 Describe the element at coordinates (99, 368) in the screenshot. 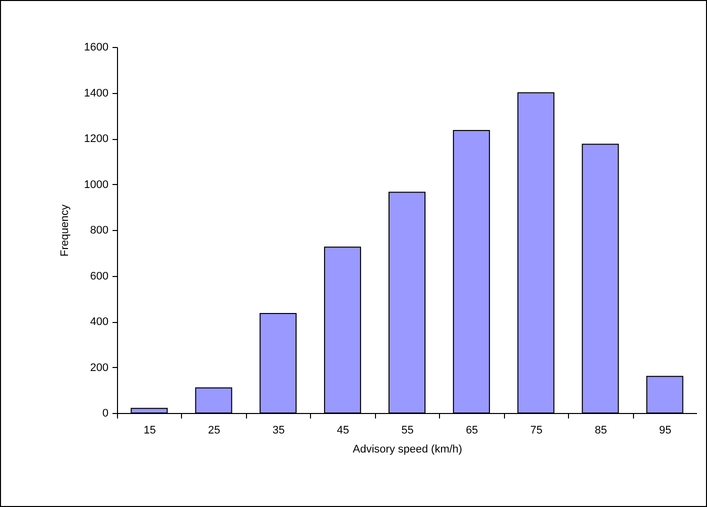

I see `y-tick-label: 200` at that location.